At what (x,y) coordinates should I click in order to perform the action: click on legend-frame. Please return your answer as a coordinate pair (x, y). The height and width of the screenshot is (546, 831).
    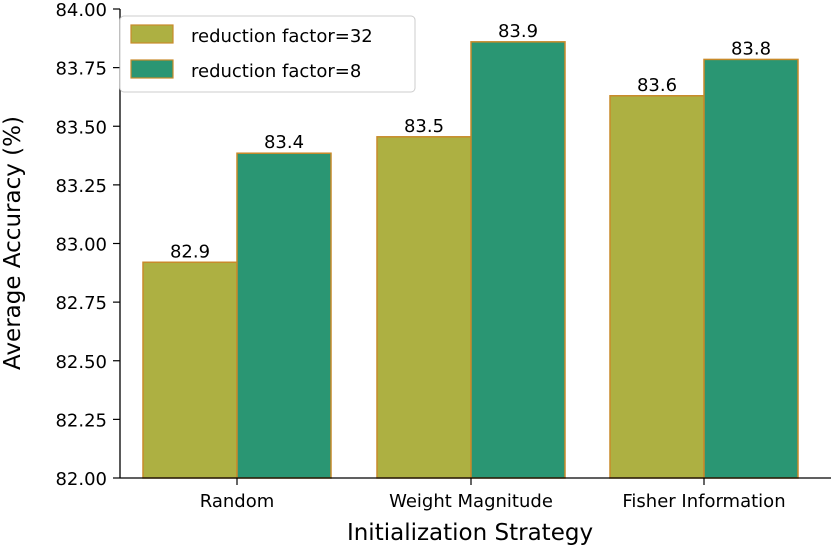
    Looking at the image, I should click on (267, 54).